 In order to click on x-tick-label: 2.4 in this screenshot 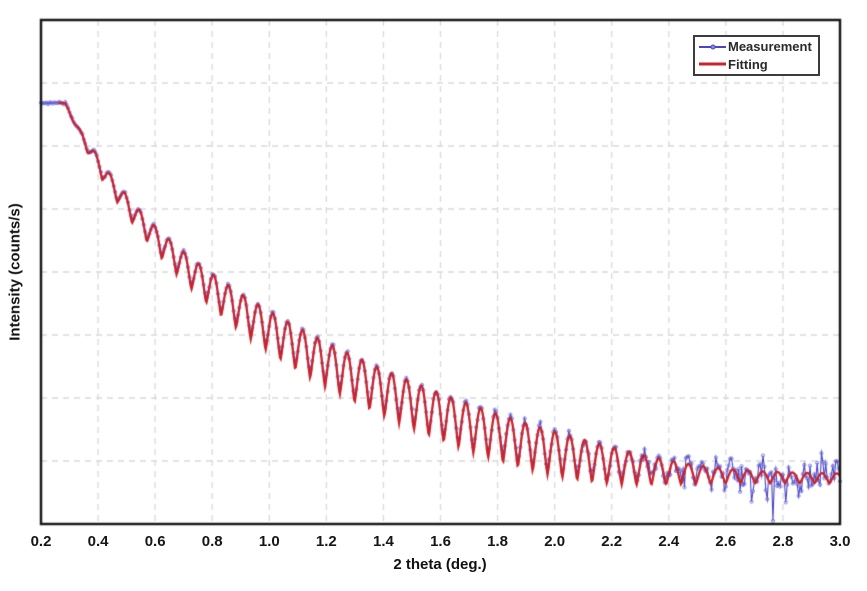, I will do `click(669, 541)`.